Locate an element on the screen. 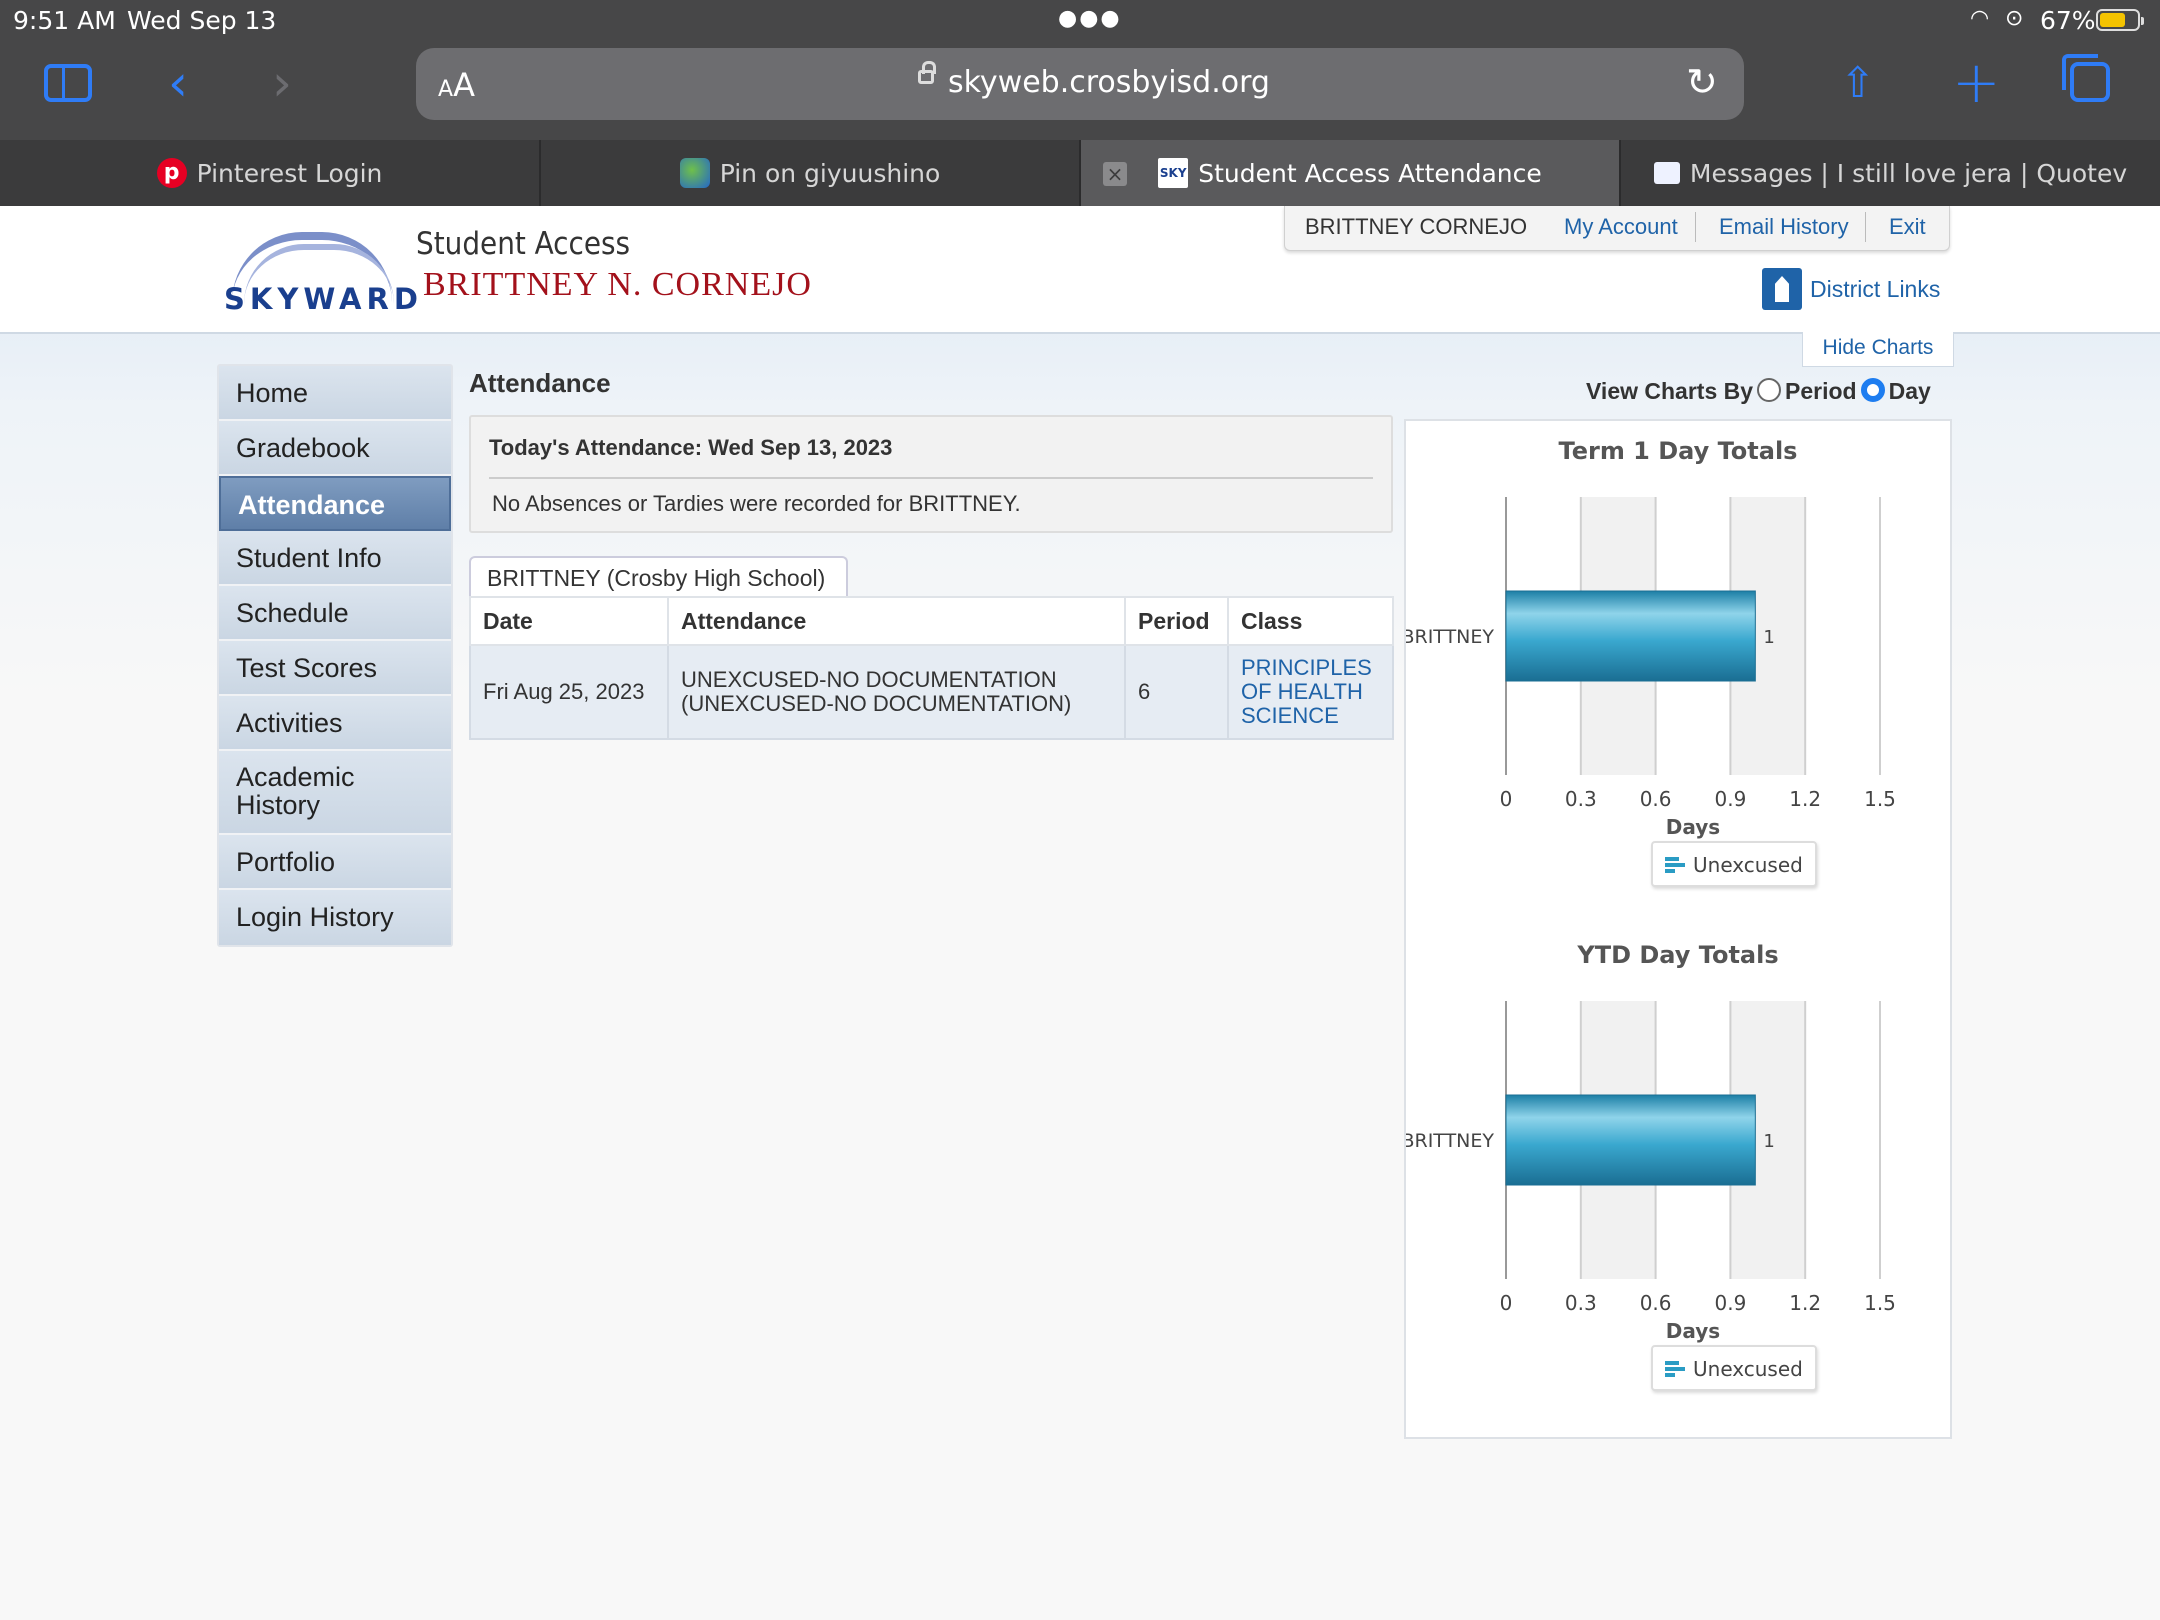 Image resolution: width=2160 pixels, height=1620 pixels. ytd-chart-svg: 0 0.3 0.6 0.9 1.2 1.5 Days BRITTNEY 1 is located at coordinates (1651, 1172).